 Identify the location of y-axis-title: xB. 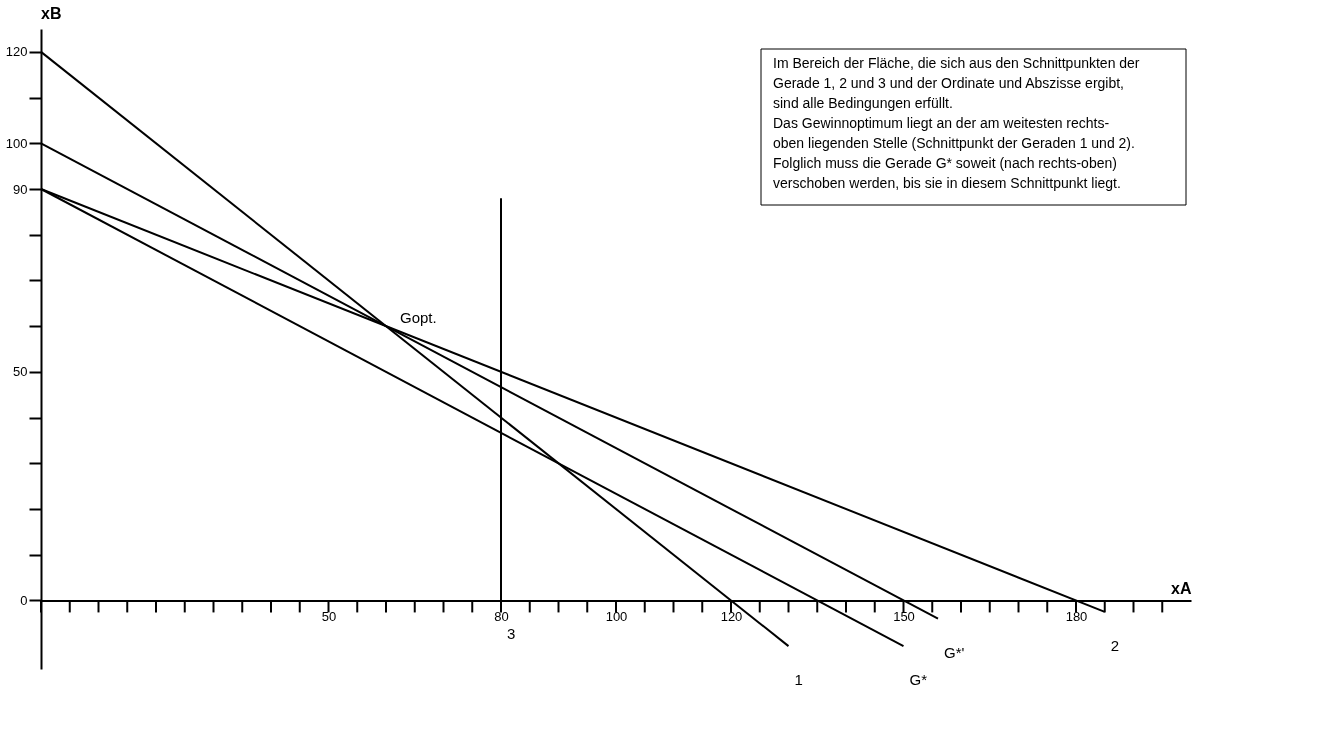
(51, 13).